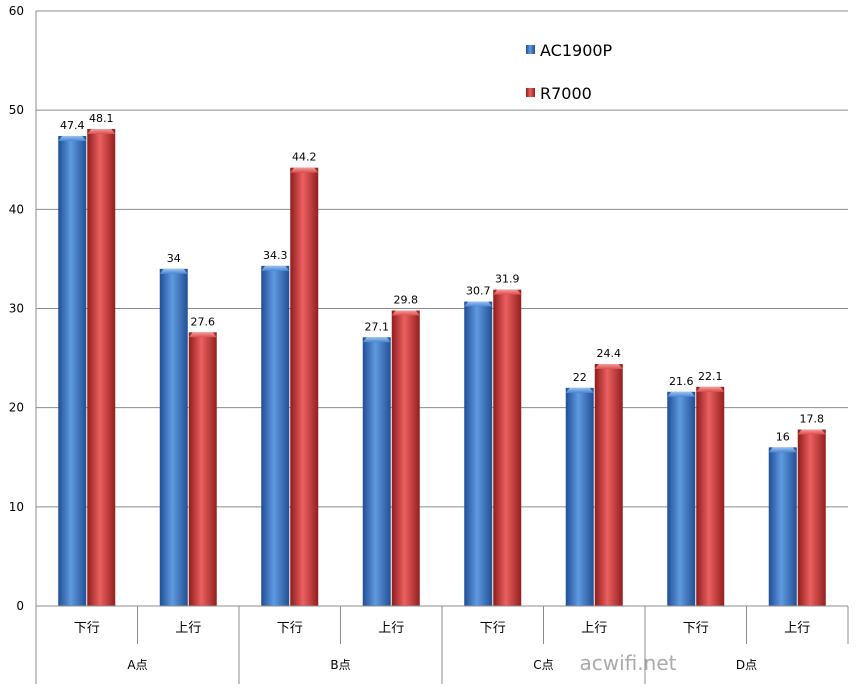 This screenshot has height=691, width=865. What do you see at coordinates (478, 291) in the screenshot?
I see `data-label: 30.7` at bounding box center [478, 291].